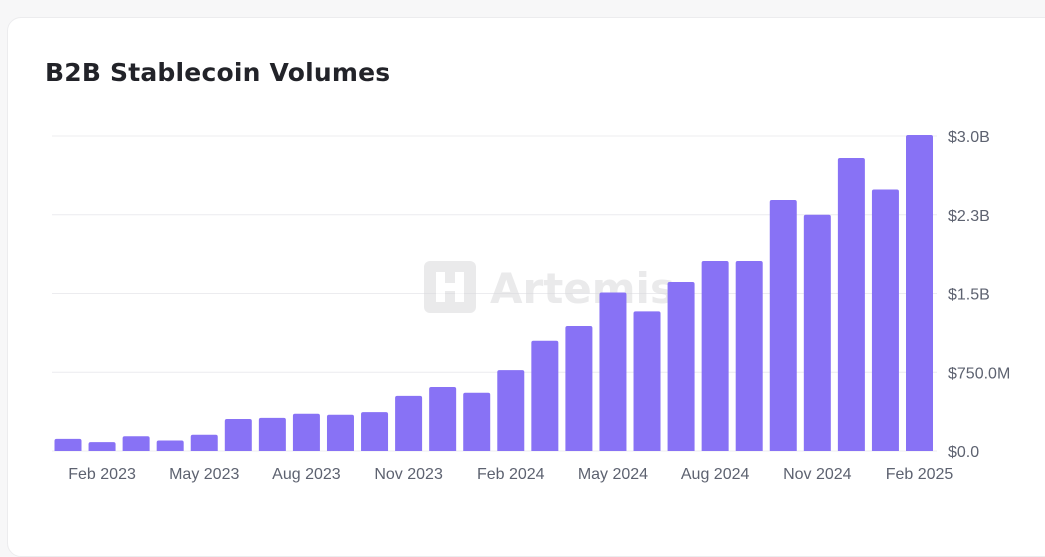  I want to click on bar-sep-2024, so click(749, 355).